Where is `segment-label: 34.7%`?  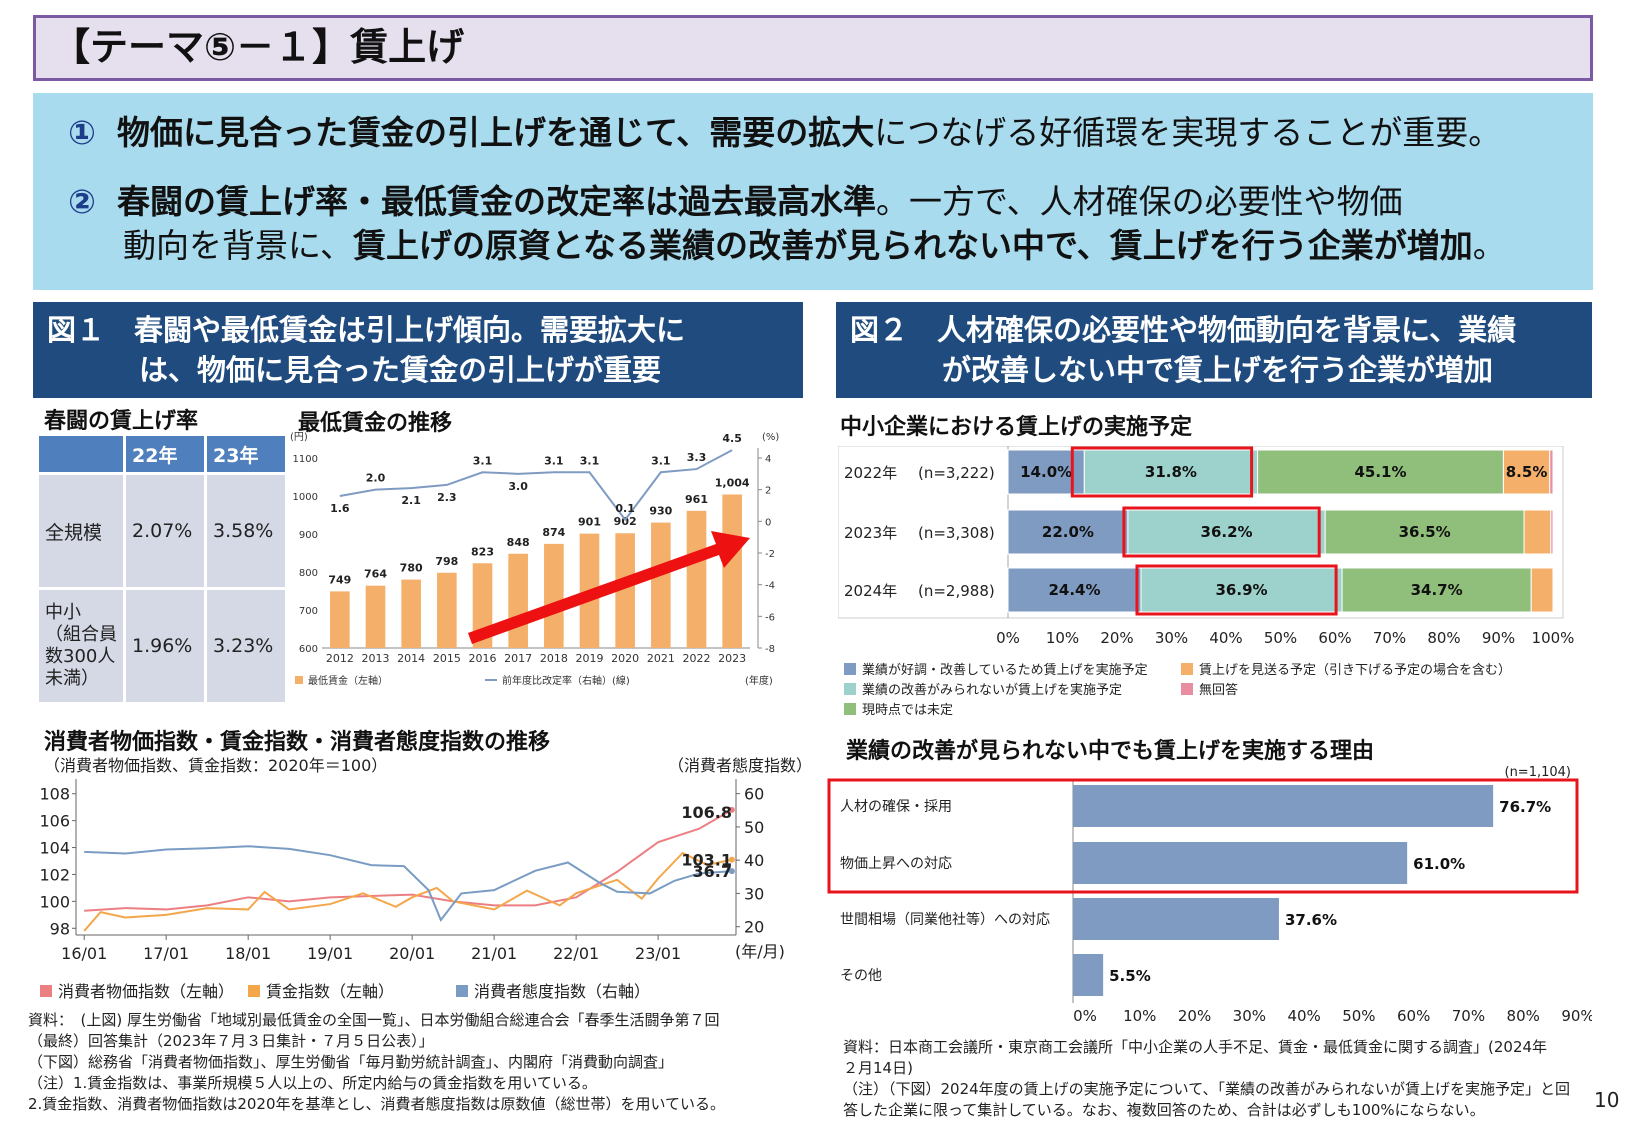
segment-label: 34.7% is located at coordinates (1437, 590).